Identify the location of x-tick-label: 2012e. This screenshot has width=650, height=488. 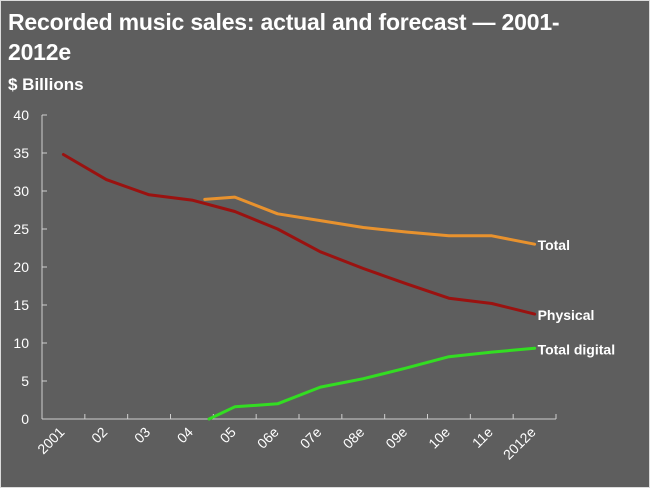
(519, 443).